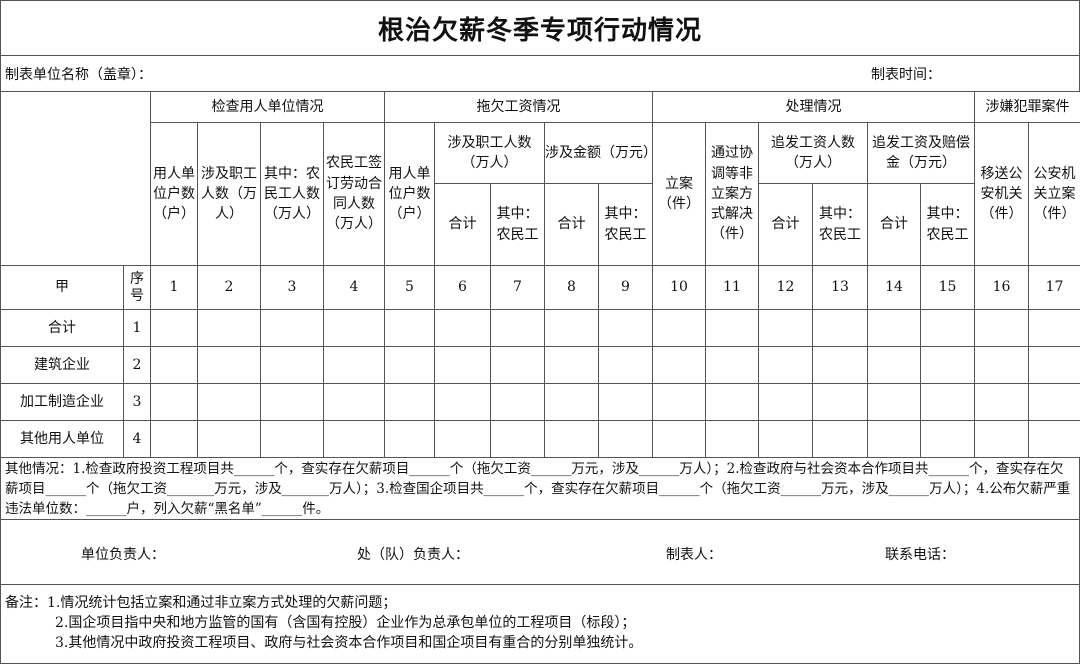 The height and width of the screenshot is (664, 1080). I want to click on group-header: 检查用人单位情况, so click(267, 107).